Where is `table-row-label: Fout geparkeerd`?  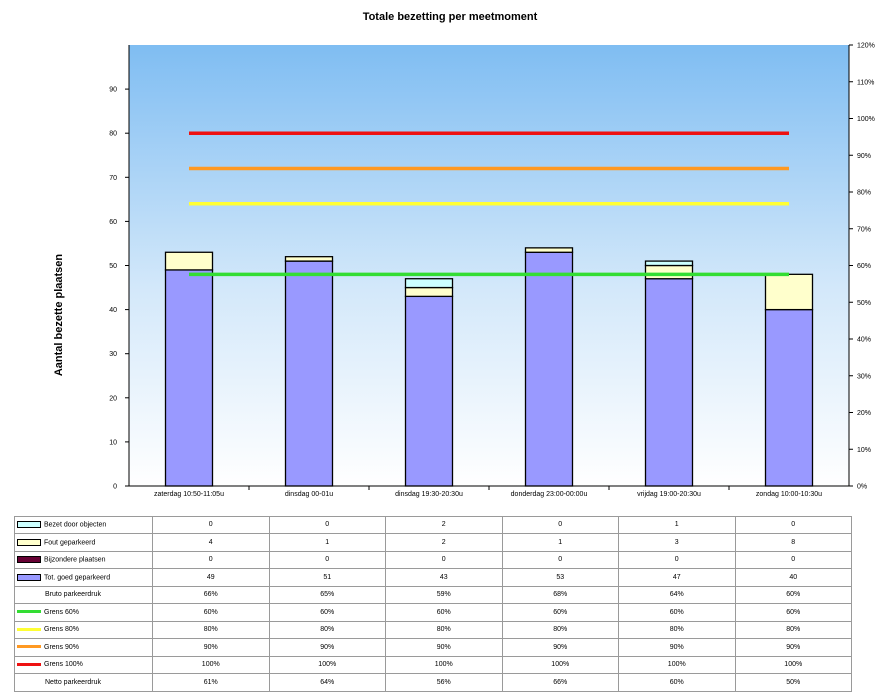
table-row-label: Fout geparkeerd is located at coordinates (83, 542).